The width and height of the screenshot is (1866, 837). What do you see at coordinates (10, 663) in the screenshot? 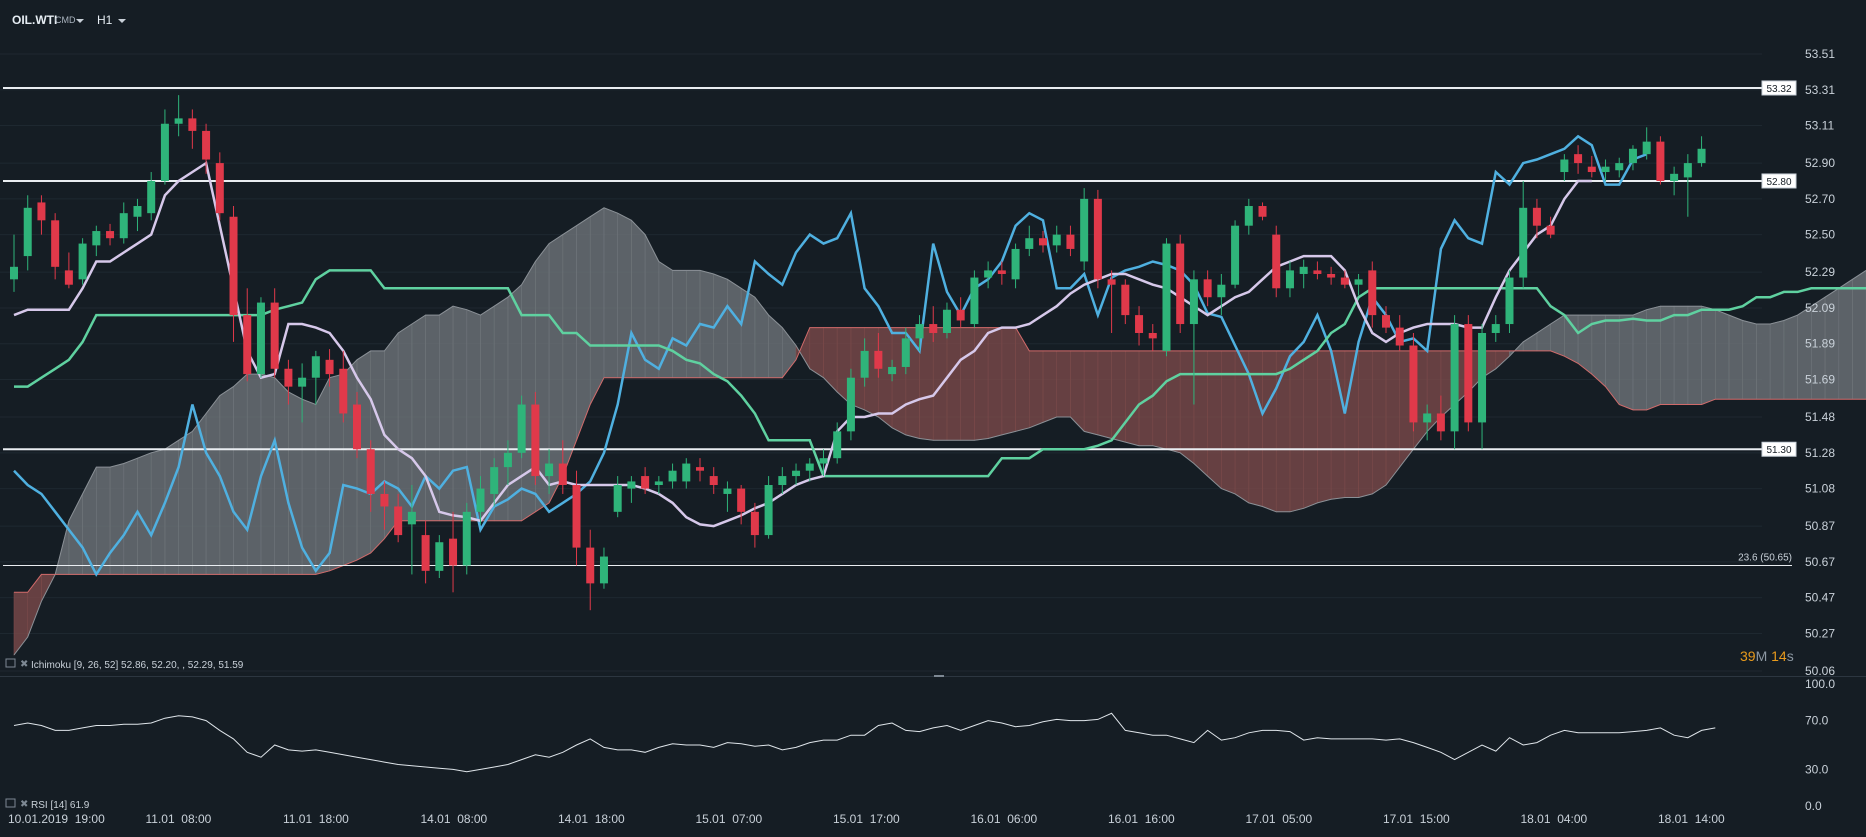
I see `indicator-settings-icon` at bounding box center [10, 663].